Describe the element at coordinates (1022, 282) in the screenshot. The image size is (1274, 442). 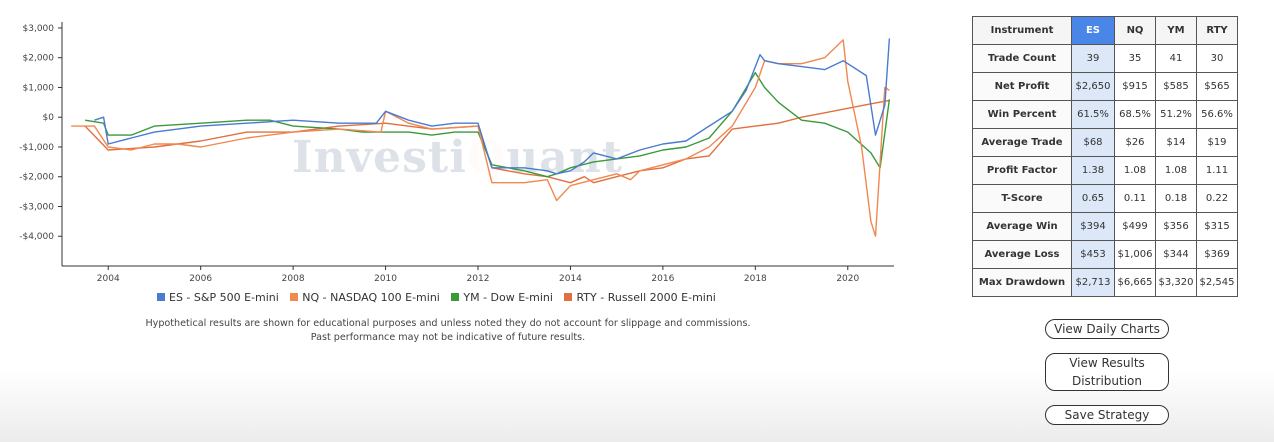
I see `row-label: Max Drawdown` at that location.